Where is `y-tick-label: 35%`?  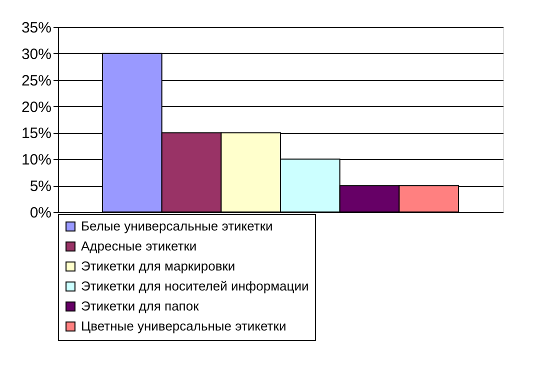 y-tick-label: 35% is located at coordinates (36, 28).